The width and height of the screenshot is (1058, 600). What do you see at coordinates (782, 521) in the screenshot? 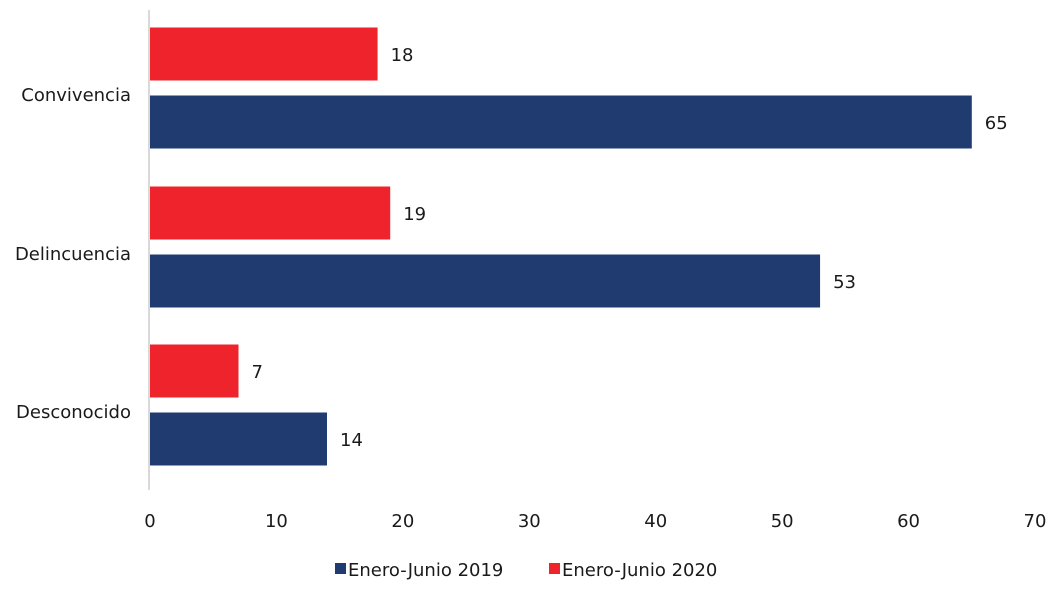
I see `x-tick-label: 50` at bounding box center [782, 521].